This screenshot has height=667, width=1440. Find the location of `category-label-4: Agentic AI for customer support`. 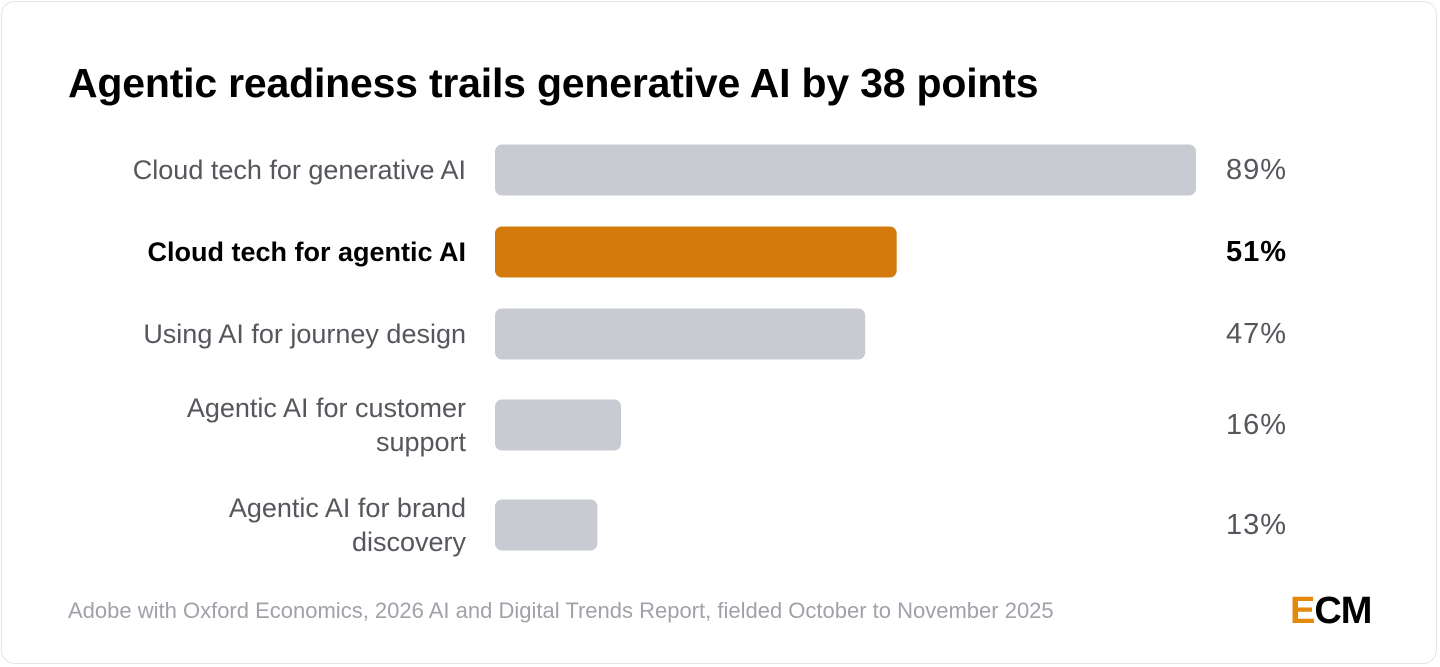

category-label-4: Agentic AI for customer support is located at coordinates (327, 425).